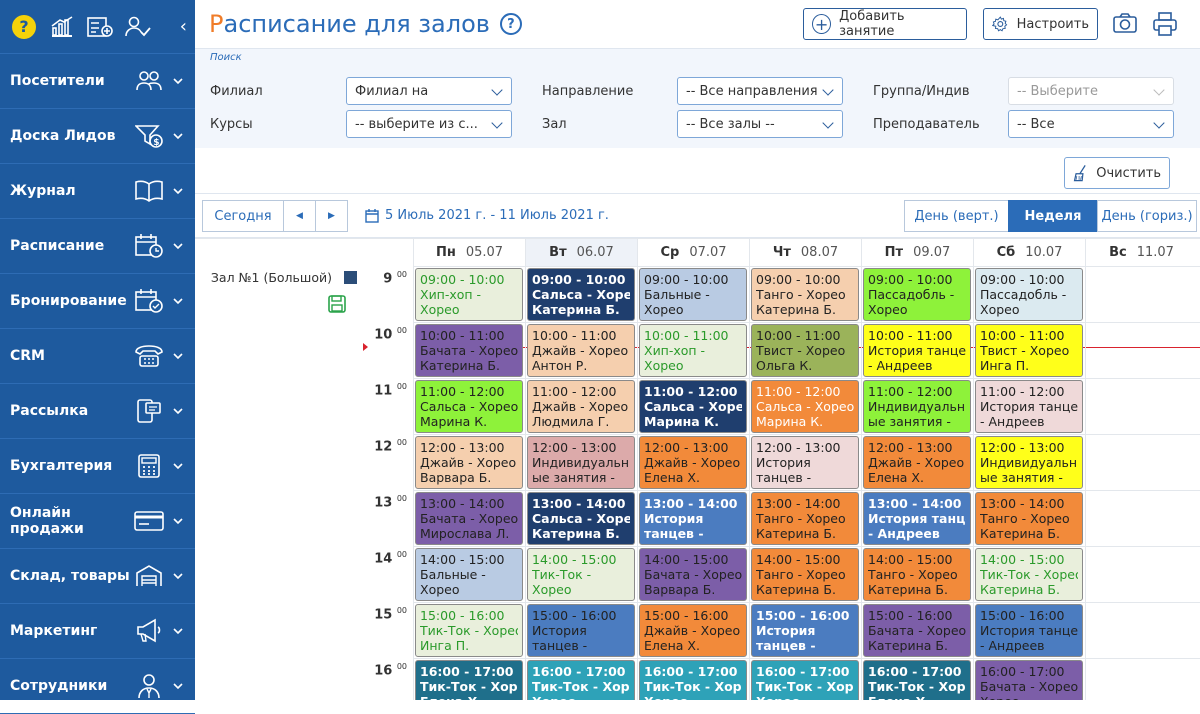  What do you see at coordinates (1040, 24) in the screenshot?
I see `settings-button: Настроить` at bounding box center [1040, 24].